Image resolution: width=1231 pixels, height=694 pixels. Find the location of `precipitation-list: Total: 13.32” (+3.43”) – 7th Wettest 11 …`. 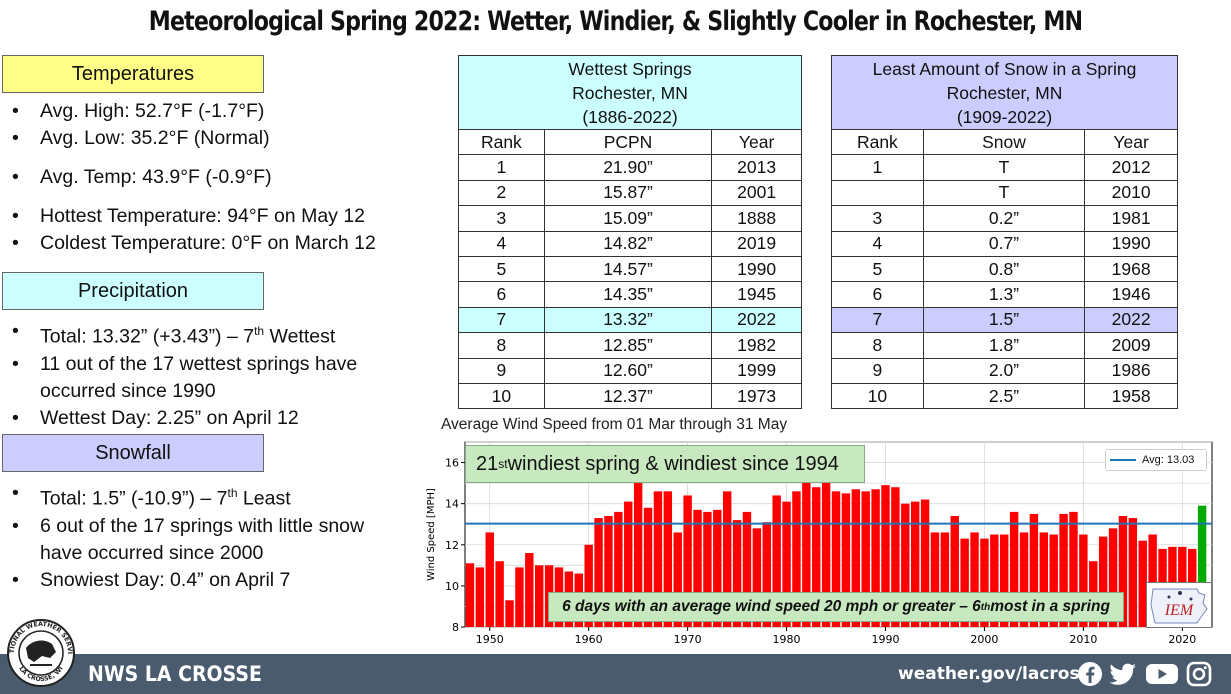

precipitation-list: Total: 13.32” (+3.43”) – 7th Wettest 11 … is located at coordinates (210, 375).